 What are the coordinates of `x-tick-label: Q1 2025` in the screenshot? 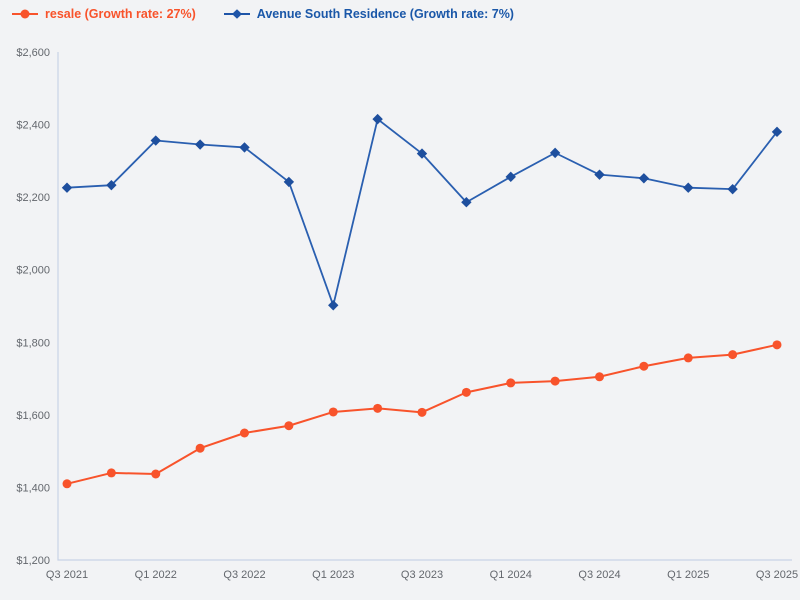 It's located at (688, 575).